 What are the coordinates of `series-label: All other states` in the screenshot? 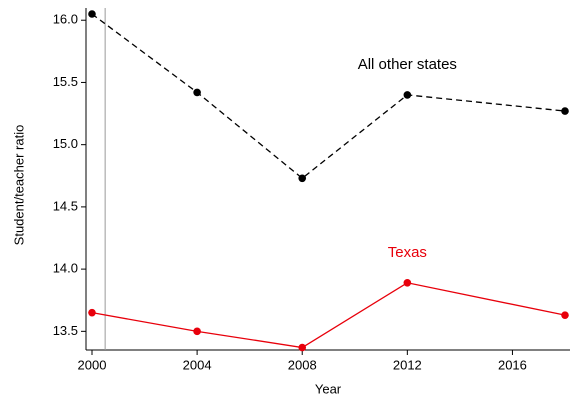 It's located at (407, 64).